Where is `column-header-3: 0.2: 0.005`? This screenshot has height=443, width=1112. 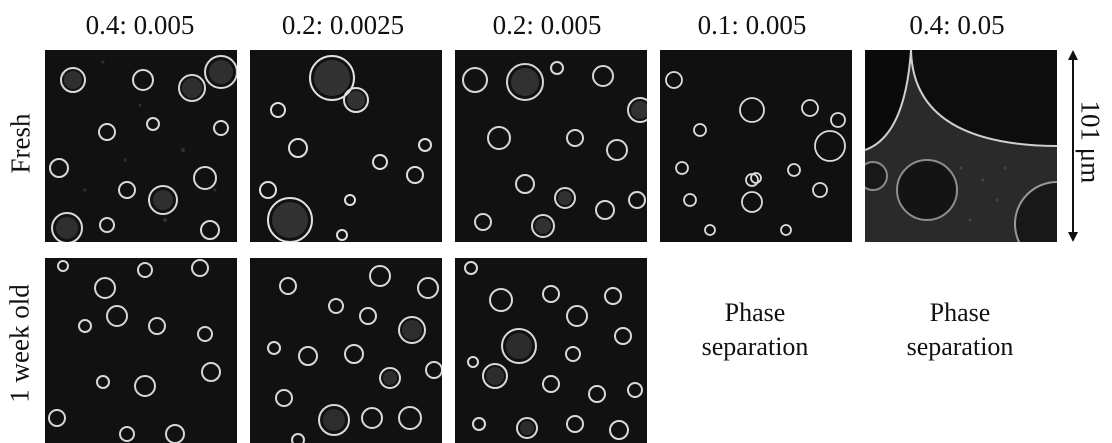
column-header-3: 0.2: 0.005 is located at coordinates (547, 25).